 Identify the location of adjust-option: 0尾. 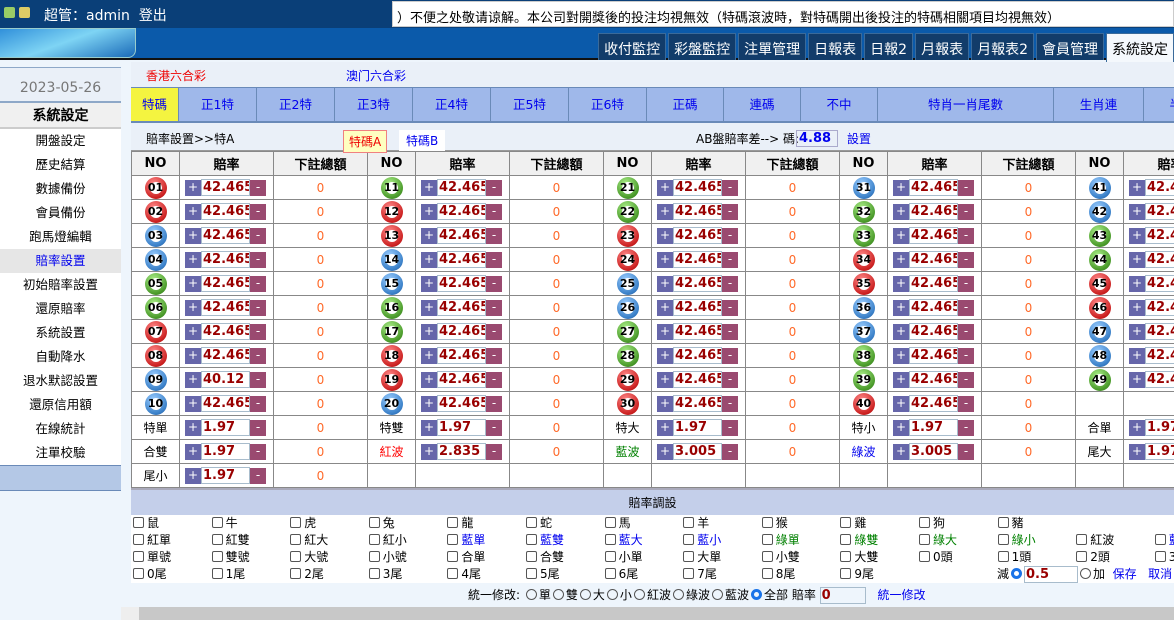
(150, 574).